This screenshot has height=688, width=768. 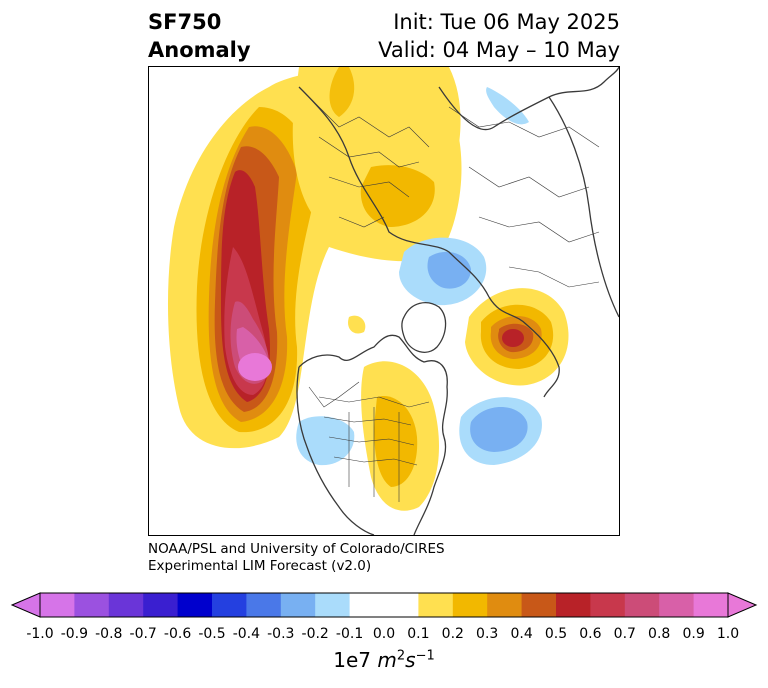 I want to click on colorbar-tick-label: -0.7, so click(x=143, y=634).